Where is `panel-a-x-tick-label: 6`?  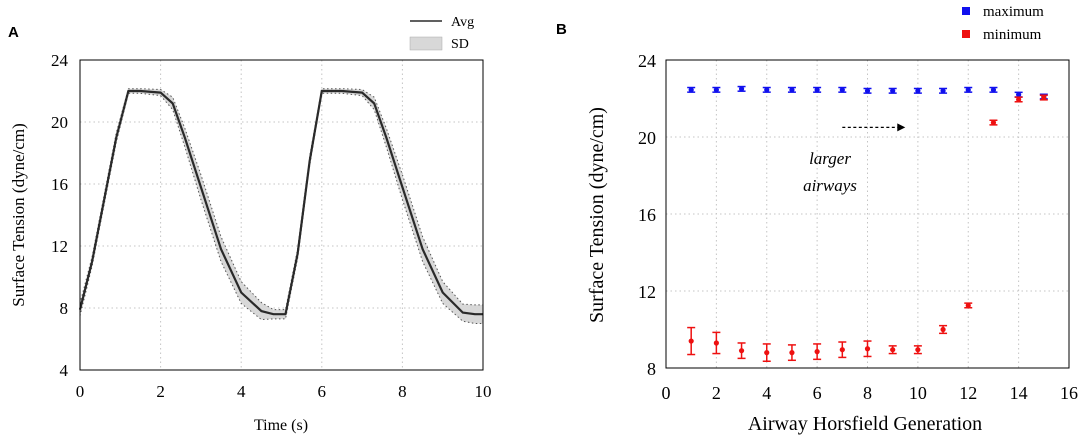
panel-a-x-tick-label: 6 is located at coordinates (322, 391).